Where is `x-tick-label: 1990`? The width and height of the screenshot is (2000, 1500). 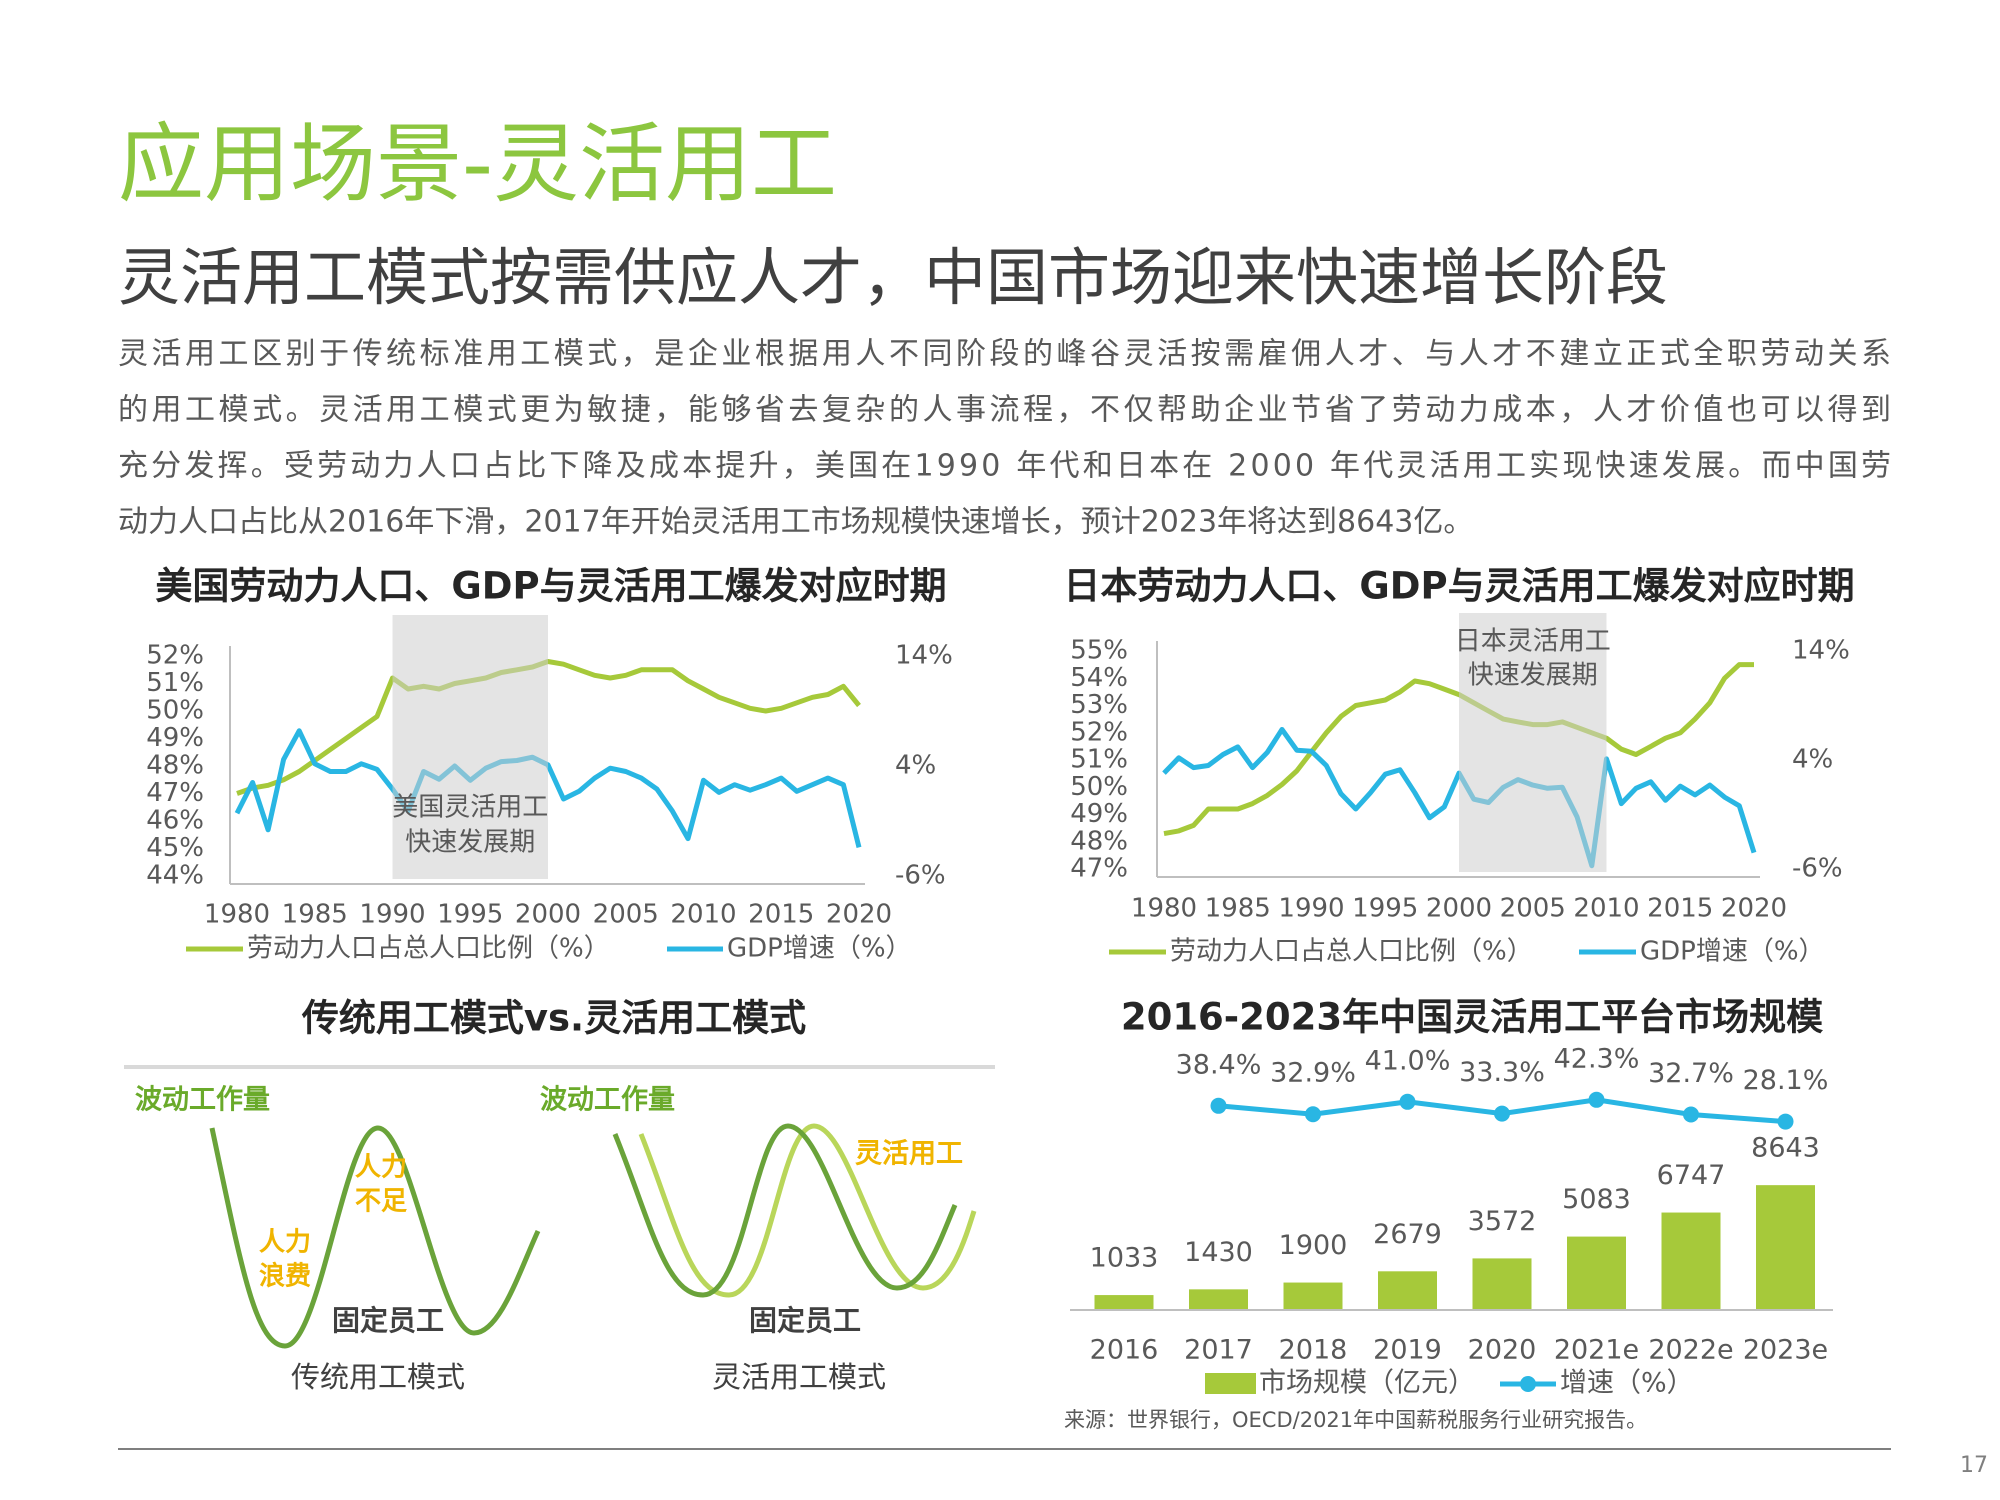 x-tick-label: 1990 is located at coordinates (392, 915).